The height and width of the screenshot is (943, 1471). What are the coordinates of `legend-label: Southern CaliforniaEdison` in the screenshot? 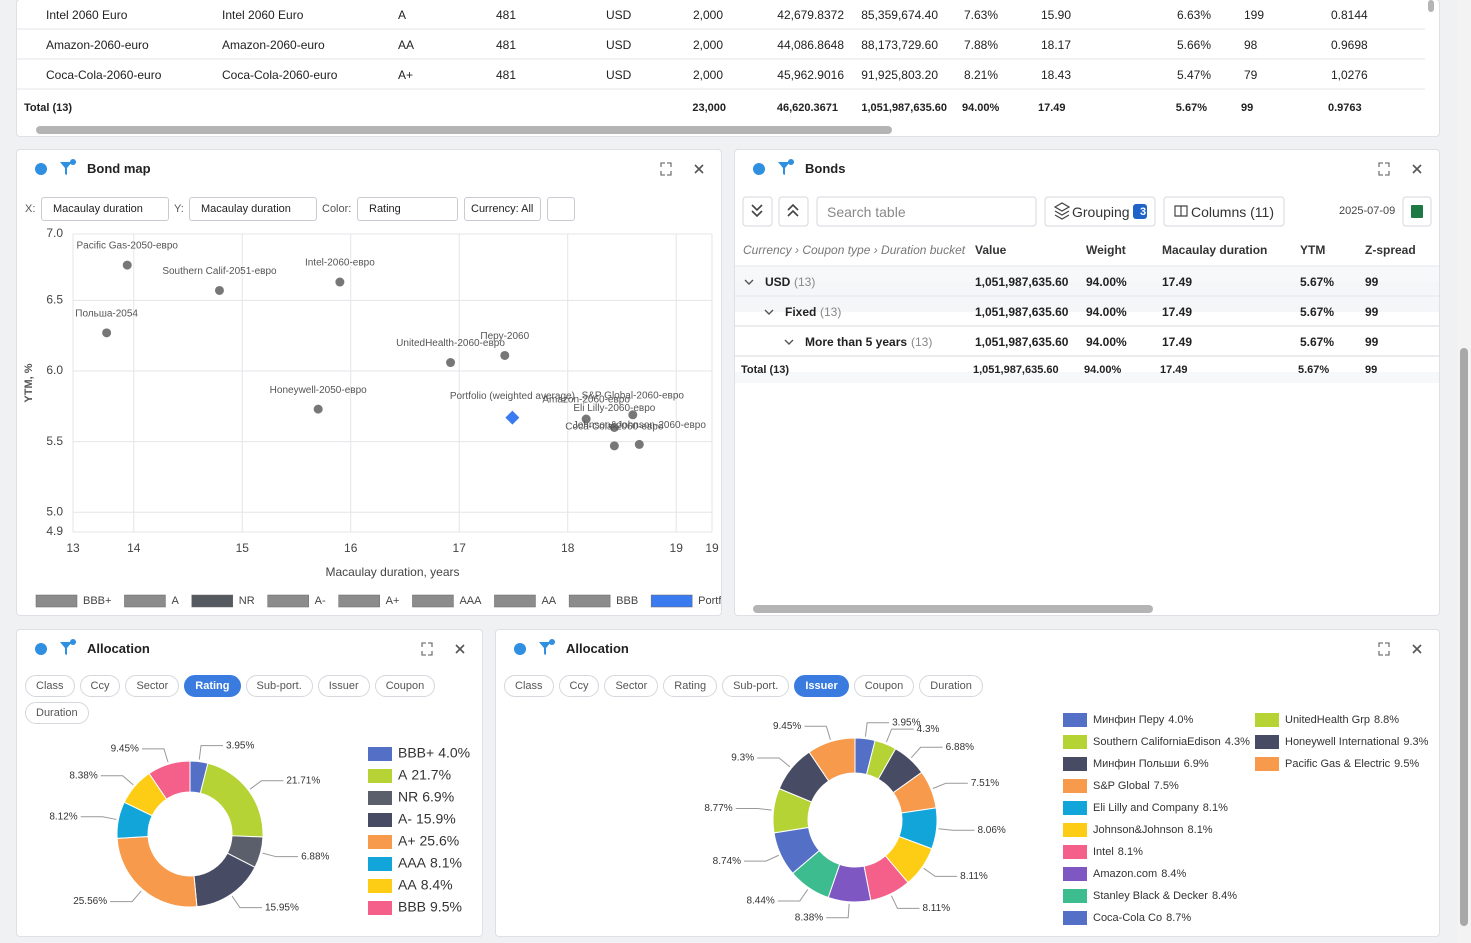 It's located at (1157, 742).